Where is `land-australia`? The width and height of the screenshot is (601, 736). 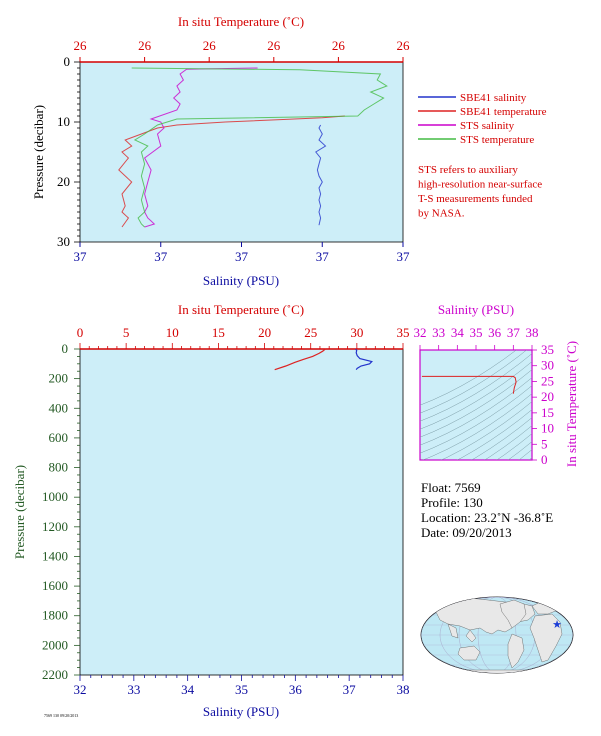 land-australia is located at coordinates (469, 653).